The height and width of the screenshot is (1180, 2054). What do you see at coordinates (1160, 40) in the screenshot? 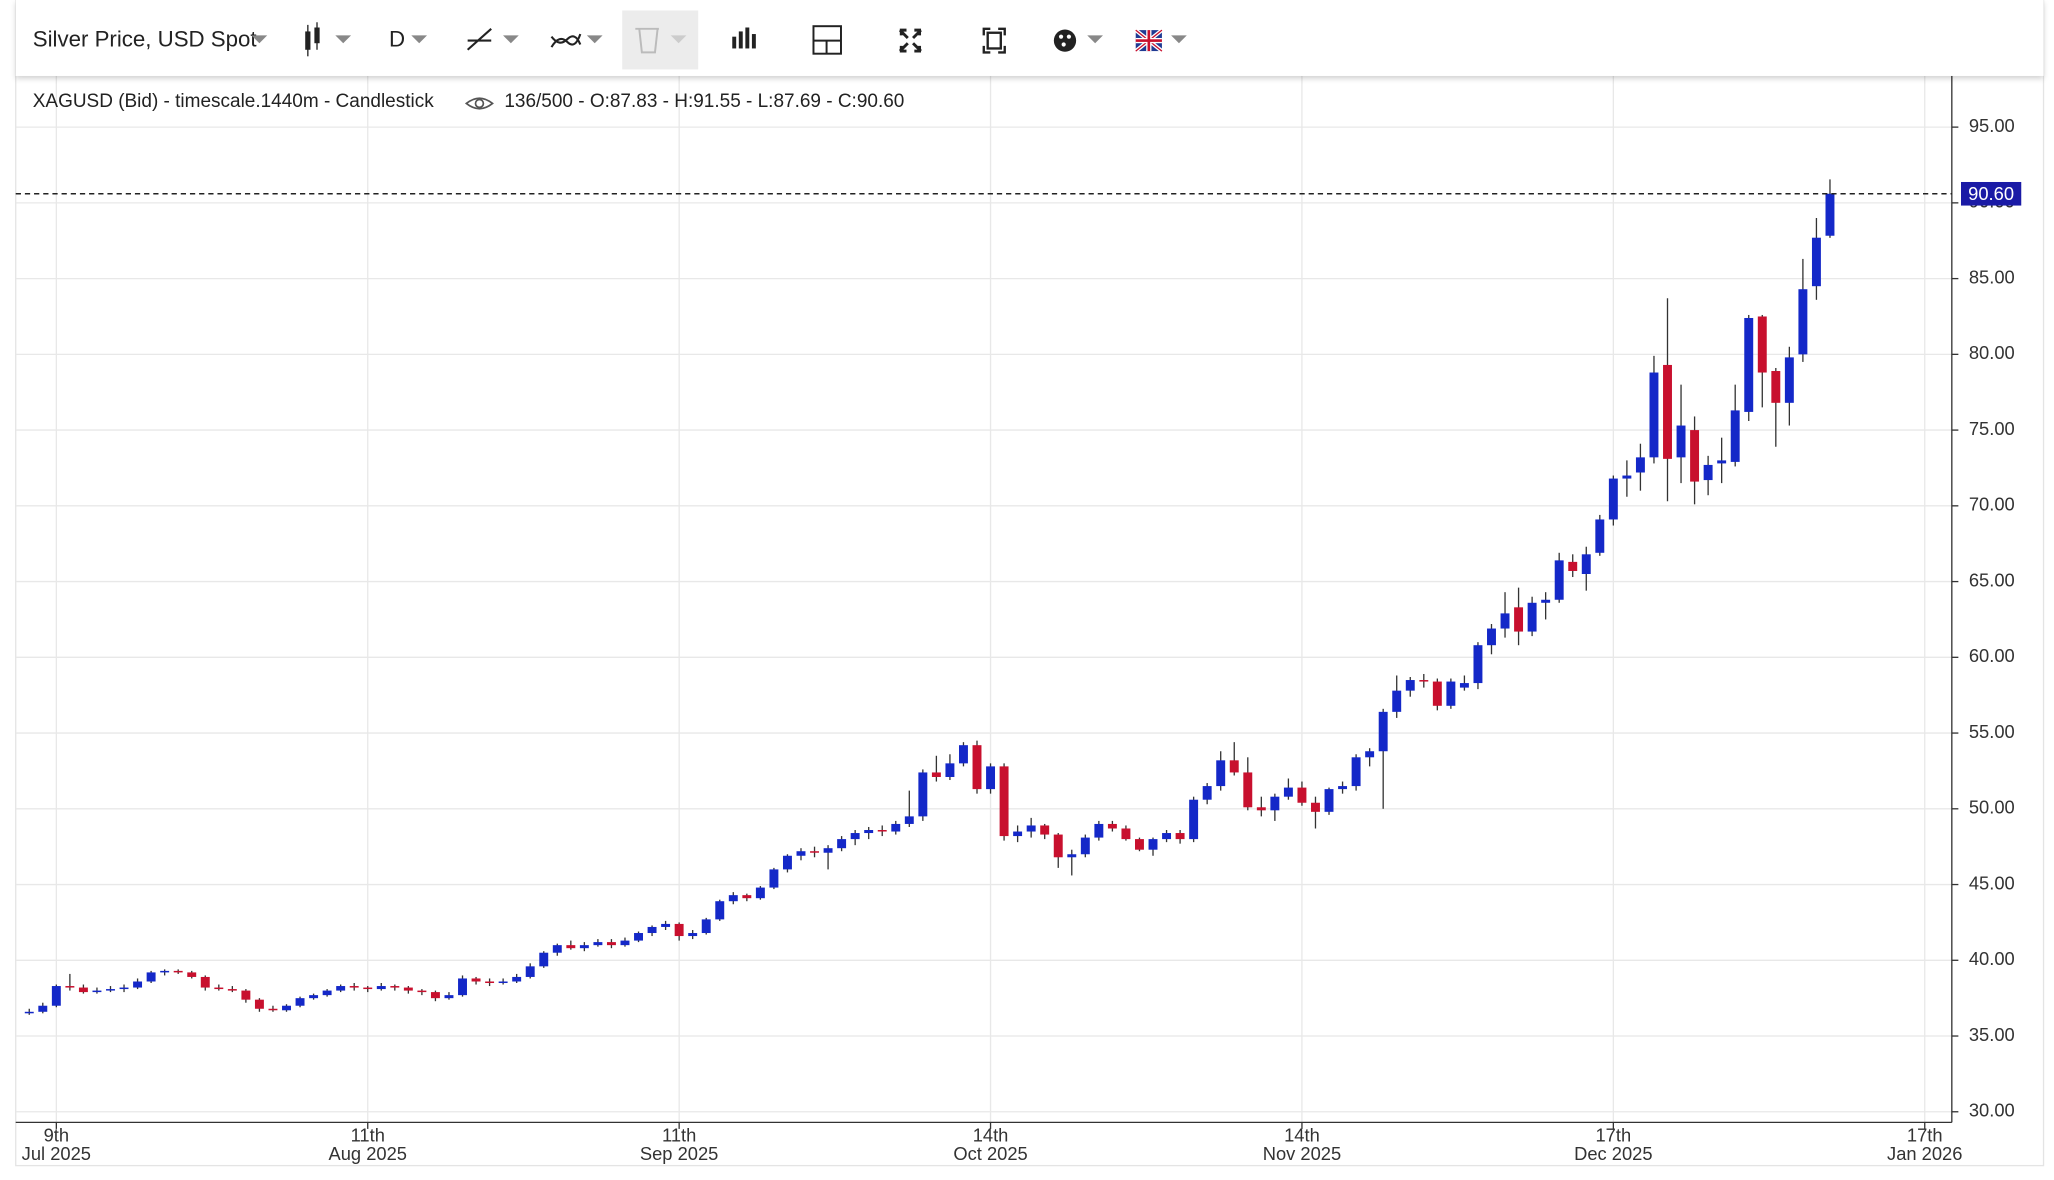
I see `language-button` at bounding box center [1160, 40].